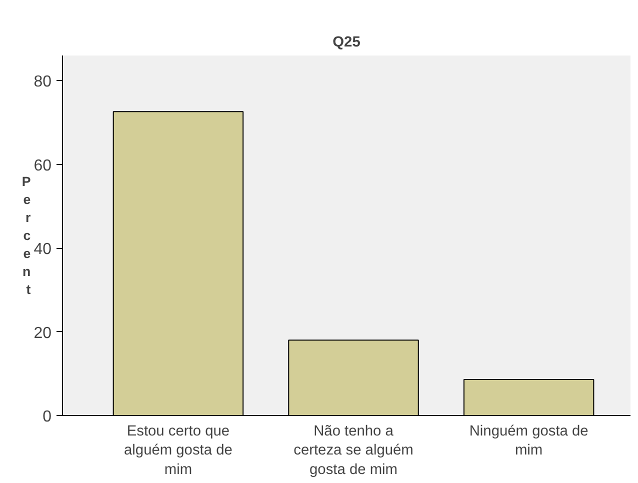  What do you see at coordinates (43, 333) in the screenshot?
I see `y-tick-label: 20` at bounding box center [43, 333].